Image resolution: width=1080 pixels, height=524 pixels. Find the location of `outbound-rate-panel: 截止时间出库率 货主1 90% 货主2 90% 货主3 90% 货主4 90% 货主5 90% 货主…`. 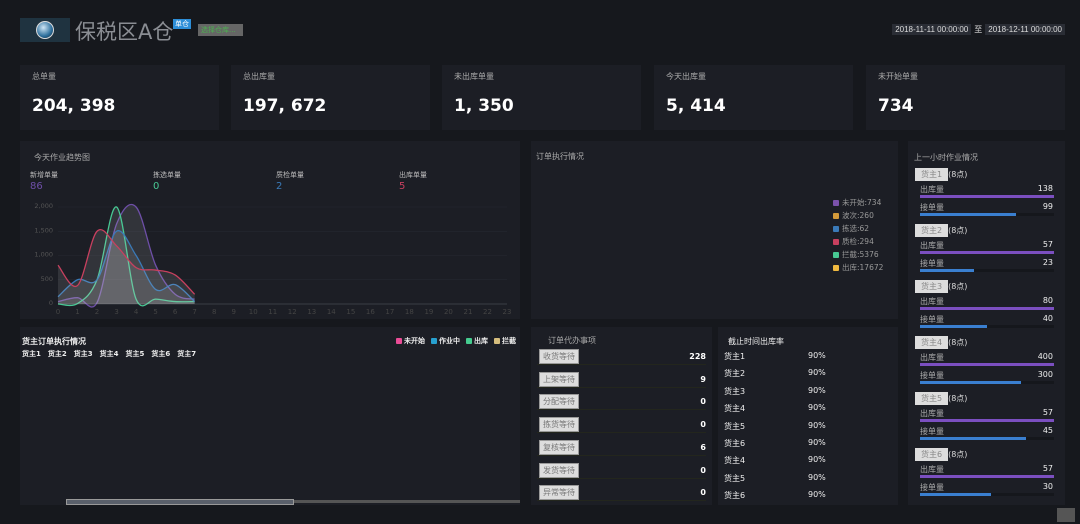

outbound-rate-panel: 截止时间出库率 货主1 90% 货主2 90% 货主3 90% 货主4 90% 货主5 90% 货主… is located at coordinates (808, 416).